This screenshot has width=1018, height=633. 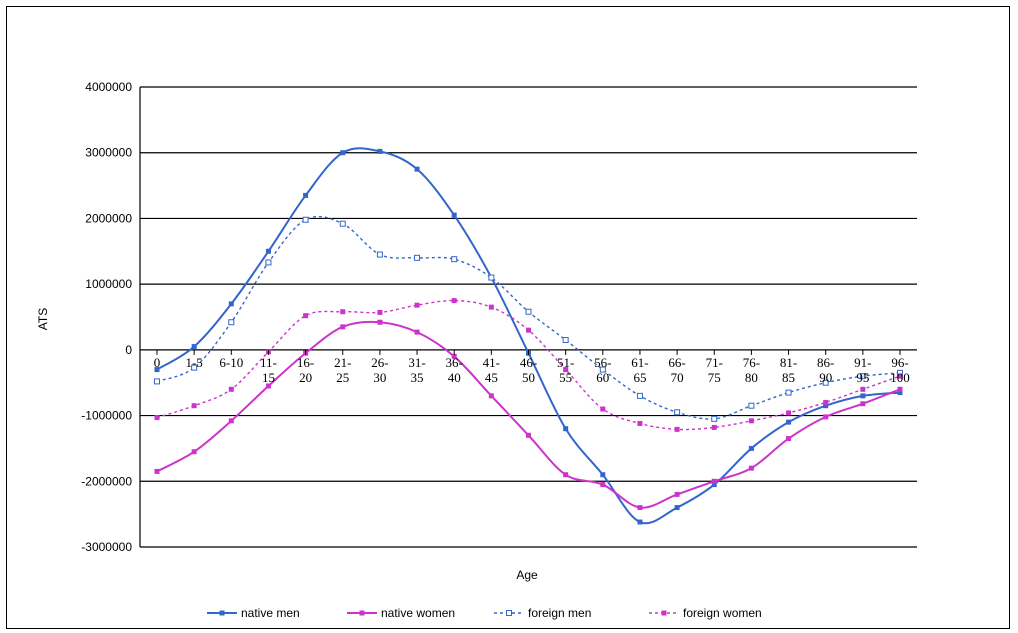 What do you see at coordinates (416, 370) in the screenshot?
I see `x-tick-label: 31-35` at bounding box center [416, 370].